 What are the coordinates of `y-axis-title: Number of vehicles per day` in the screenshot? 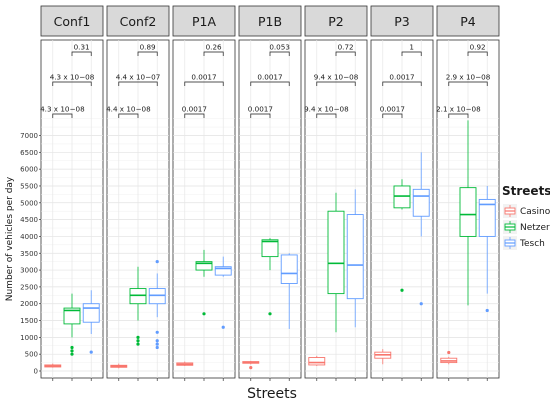 It's located at (10, 238).